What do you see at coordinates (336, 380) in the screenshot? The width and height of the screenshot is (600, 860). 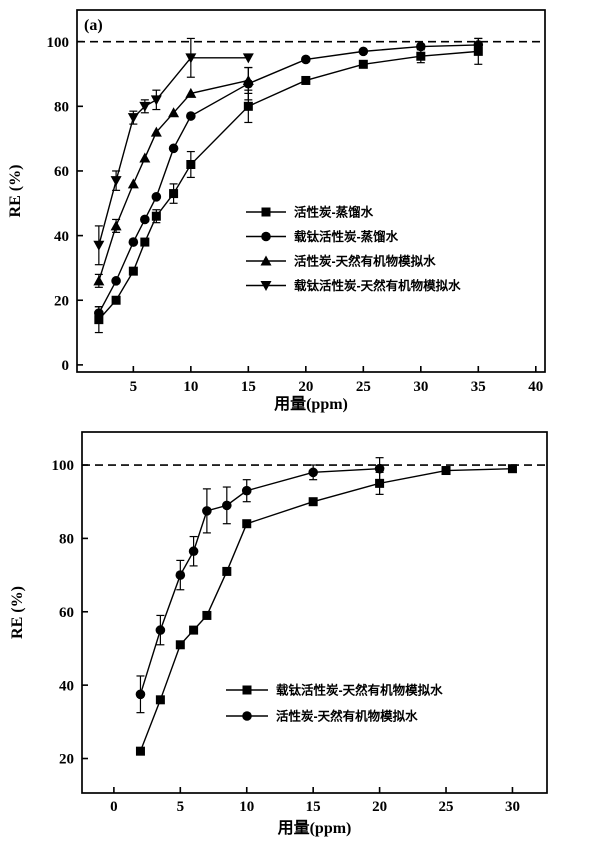 I see `x-axis: 5 10 15 20 25 30 35 40` at bounding box center [336, 380].